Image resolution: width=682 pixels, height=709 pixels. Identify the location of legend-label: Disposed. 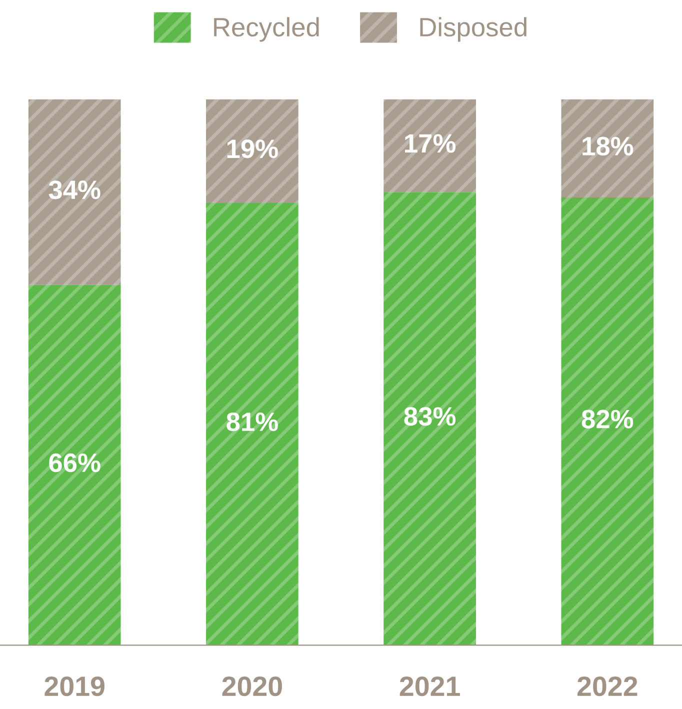
(473, 29).